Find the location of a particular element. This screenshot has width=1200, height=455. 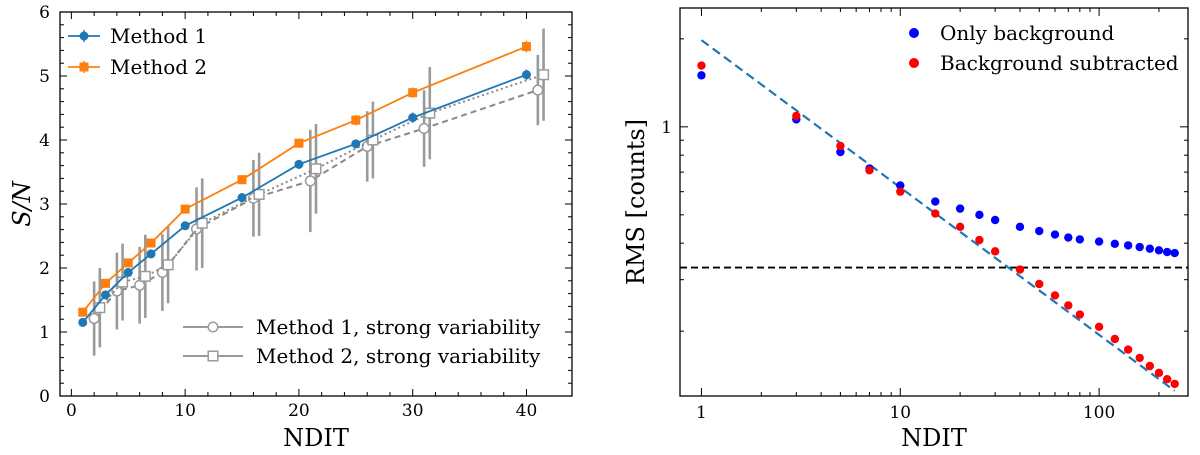

y-axis-label: S/N is located at coordinates (22, 203).